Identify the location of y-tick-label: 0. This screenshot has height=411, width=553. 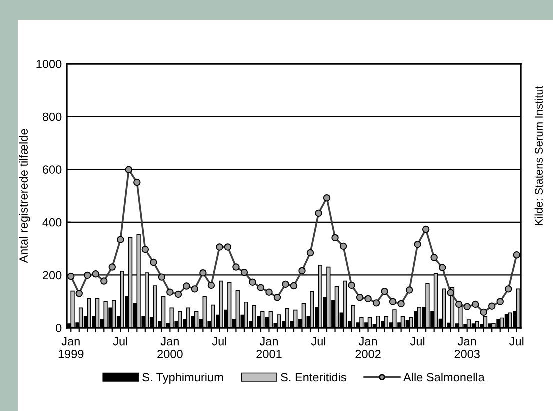
(59, 328).